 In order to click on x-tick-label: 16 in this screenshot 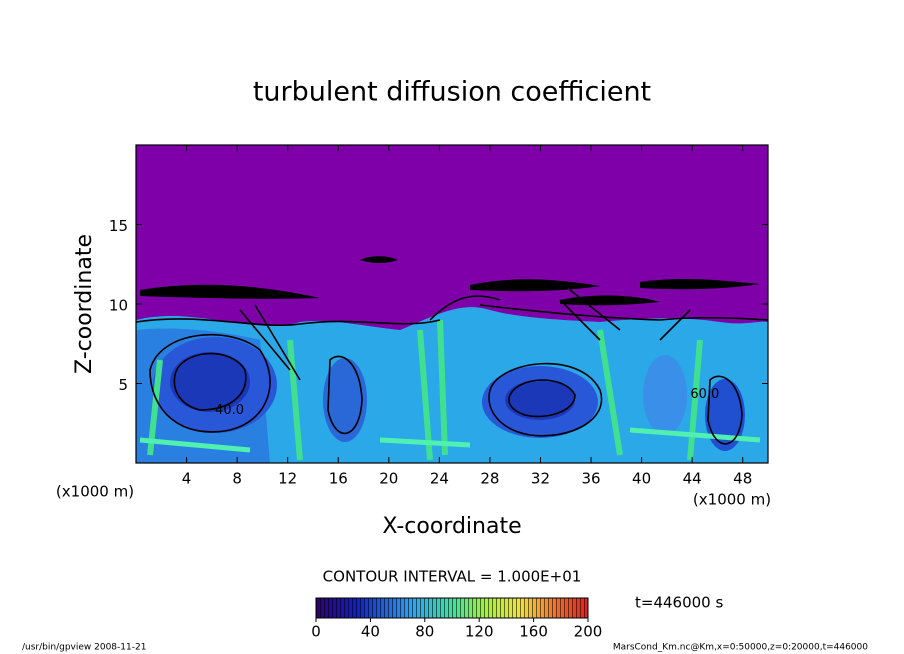, I will do `click(338, 479)`.